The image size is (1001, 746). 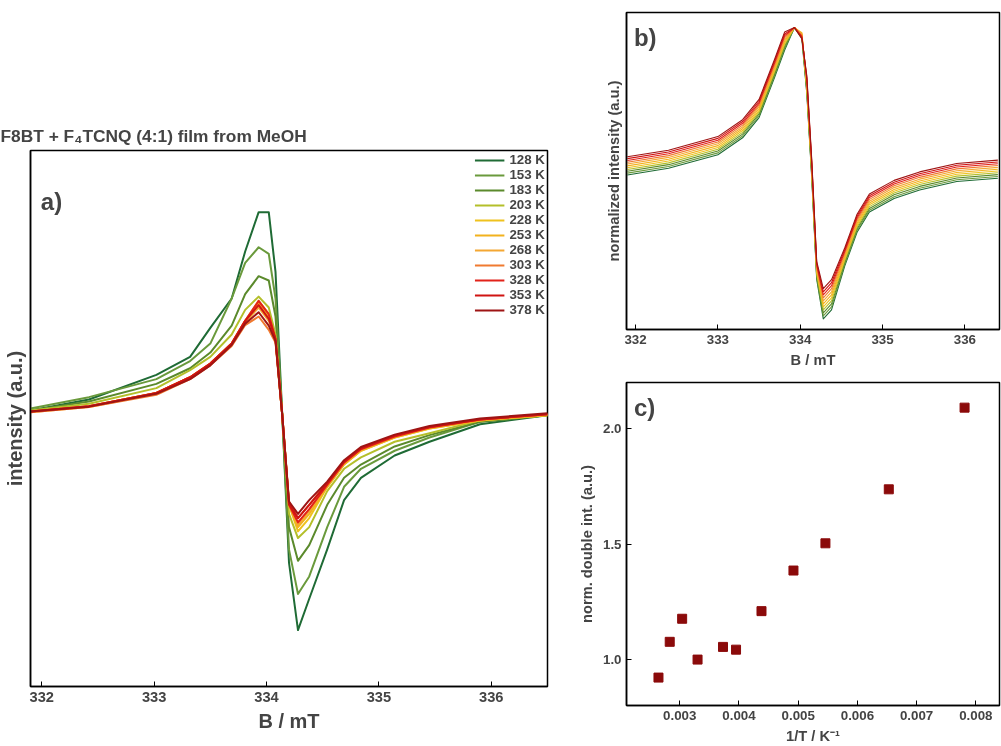 I want to click on legend-label: 183 K, so click(x=527, y=189).